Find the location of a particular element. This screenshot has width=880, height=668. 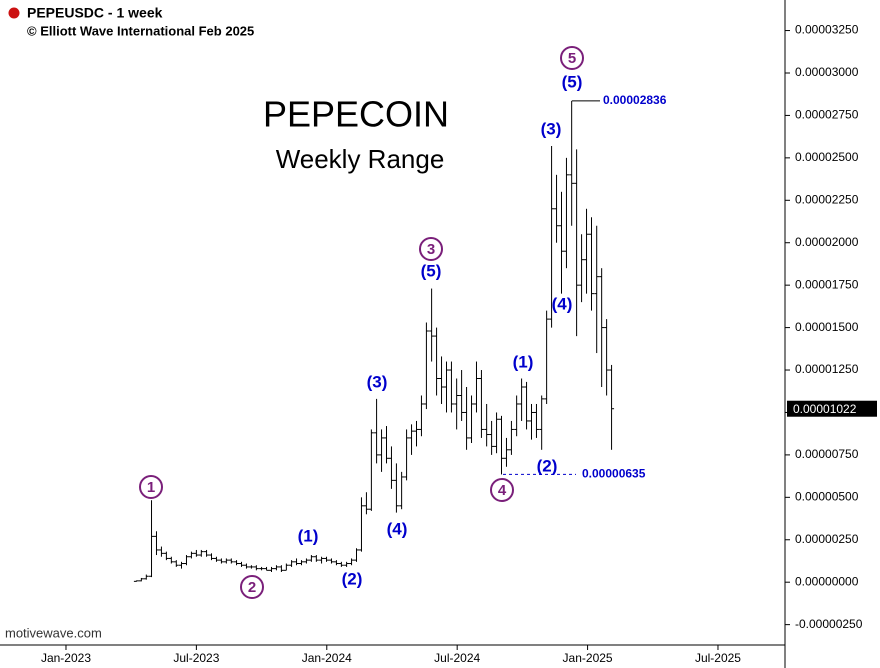

source: motivewave.com is located at coordinates (53, 632).